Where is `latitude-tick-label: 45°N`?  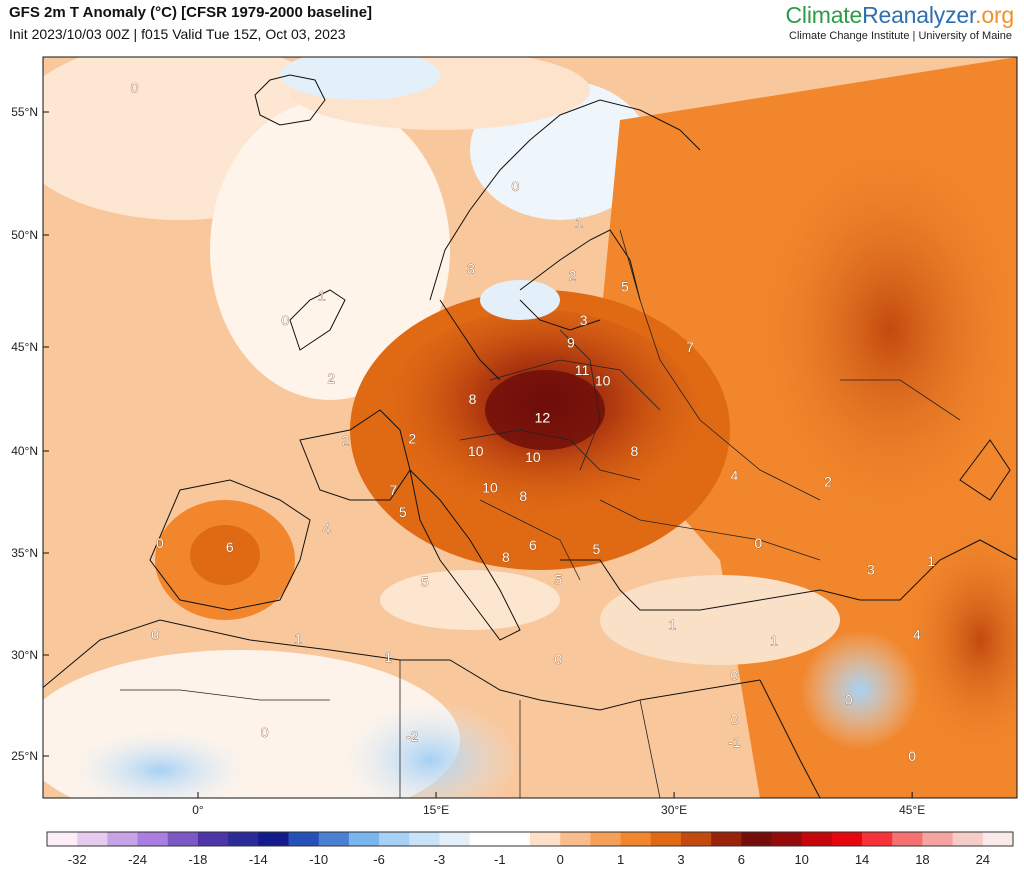 latitude-tick-label: 45°N is located at coordinates (24, 347).